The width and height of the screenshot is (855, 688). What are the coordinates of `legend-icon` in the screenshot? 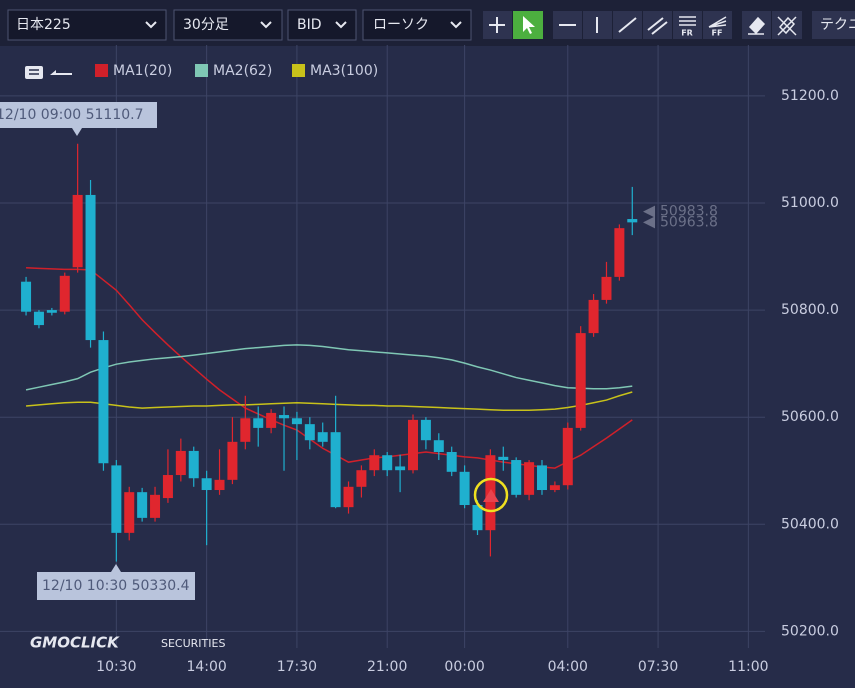 It's located at (34, 72).